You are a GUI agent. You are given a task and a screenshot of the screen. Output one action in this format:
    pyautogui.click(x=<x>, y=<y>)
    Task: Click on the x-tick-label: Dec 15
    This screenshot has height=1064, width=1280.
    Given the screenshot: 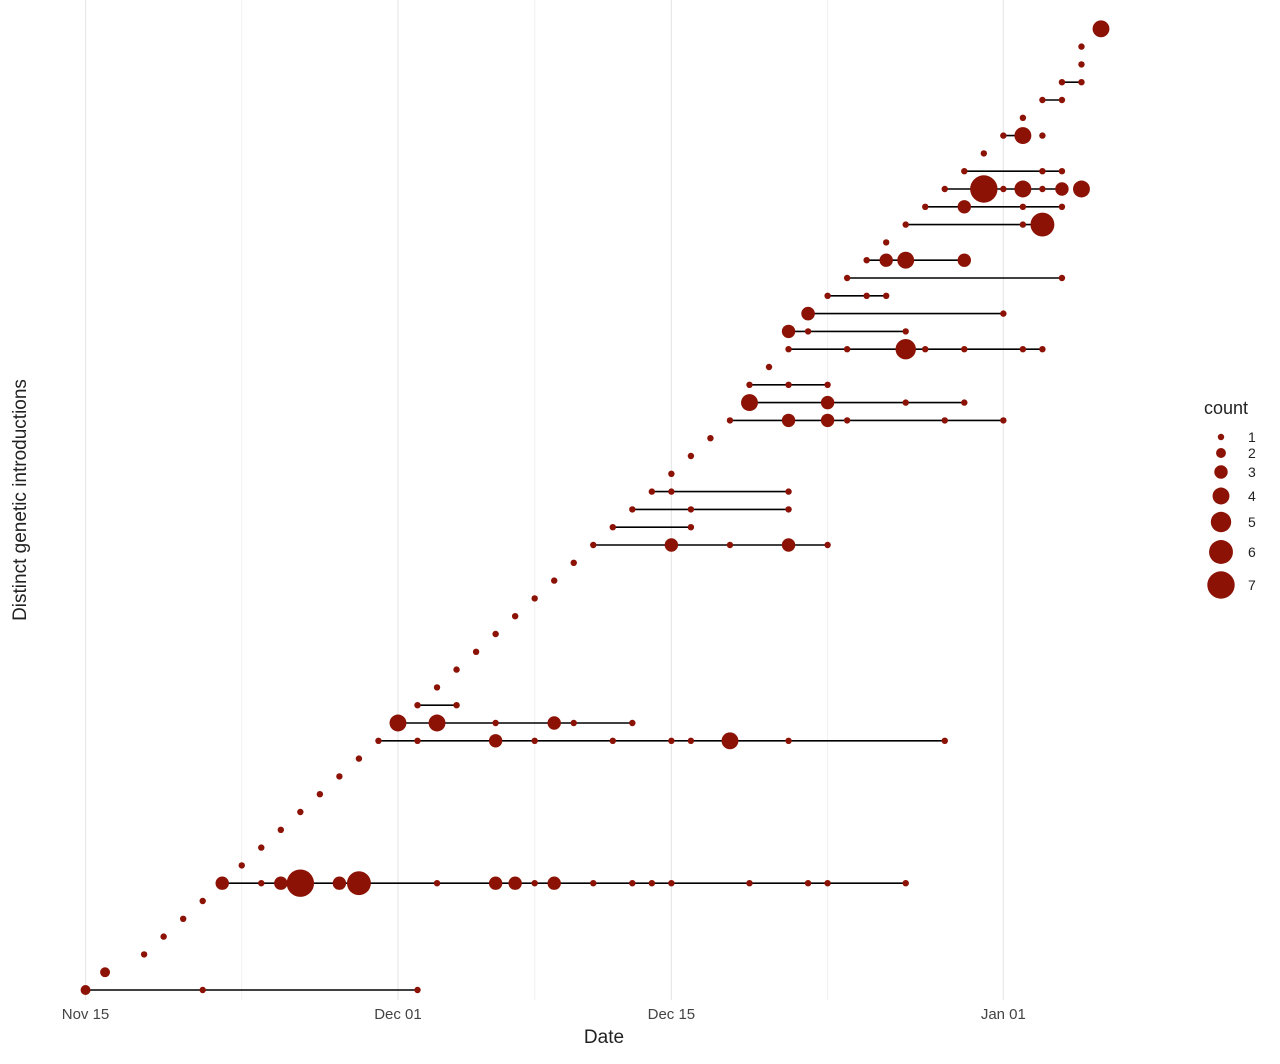 What is the action you would take?
    pyautogui.click(x=672, y=1014)
    